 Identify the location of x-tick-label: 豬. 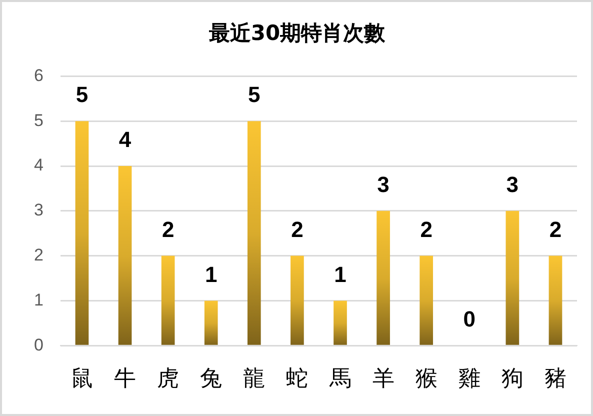
(555, 379).